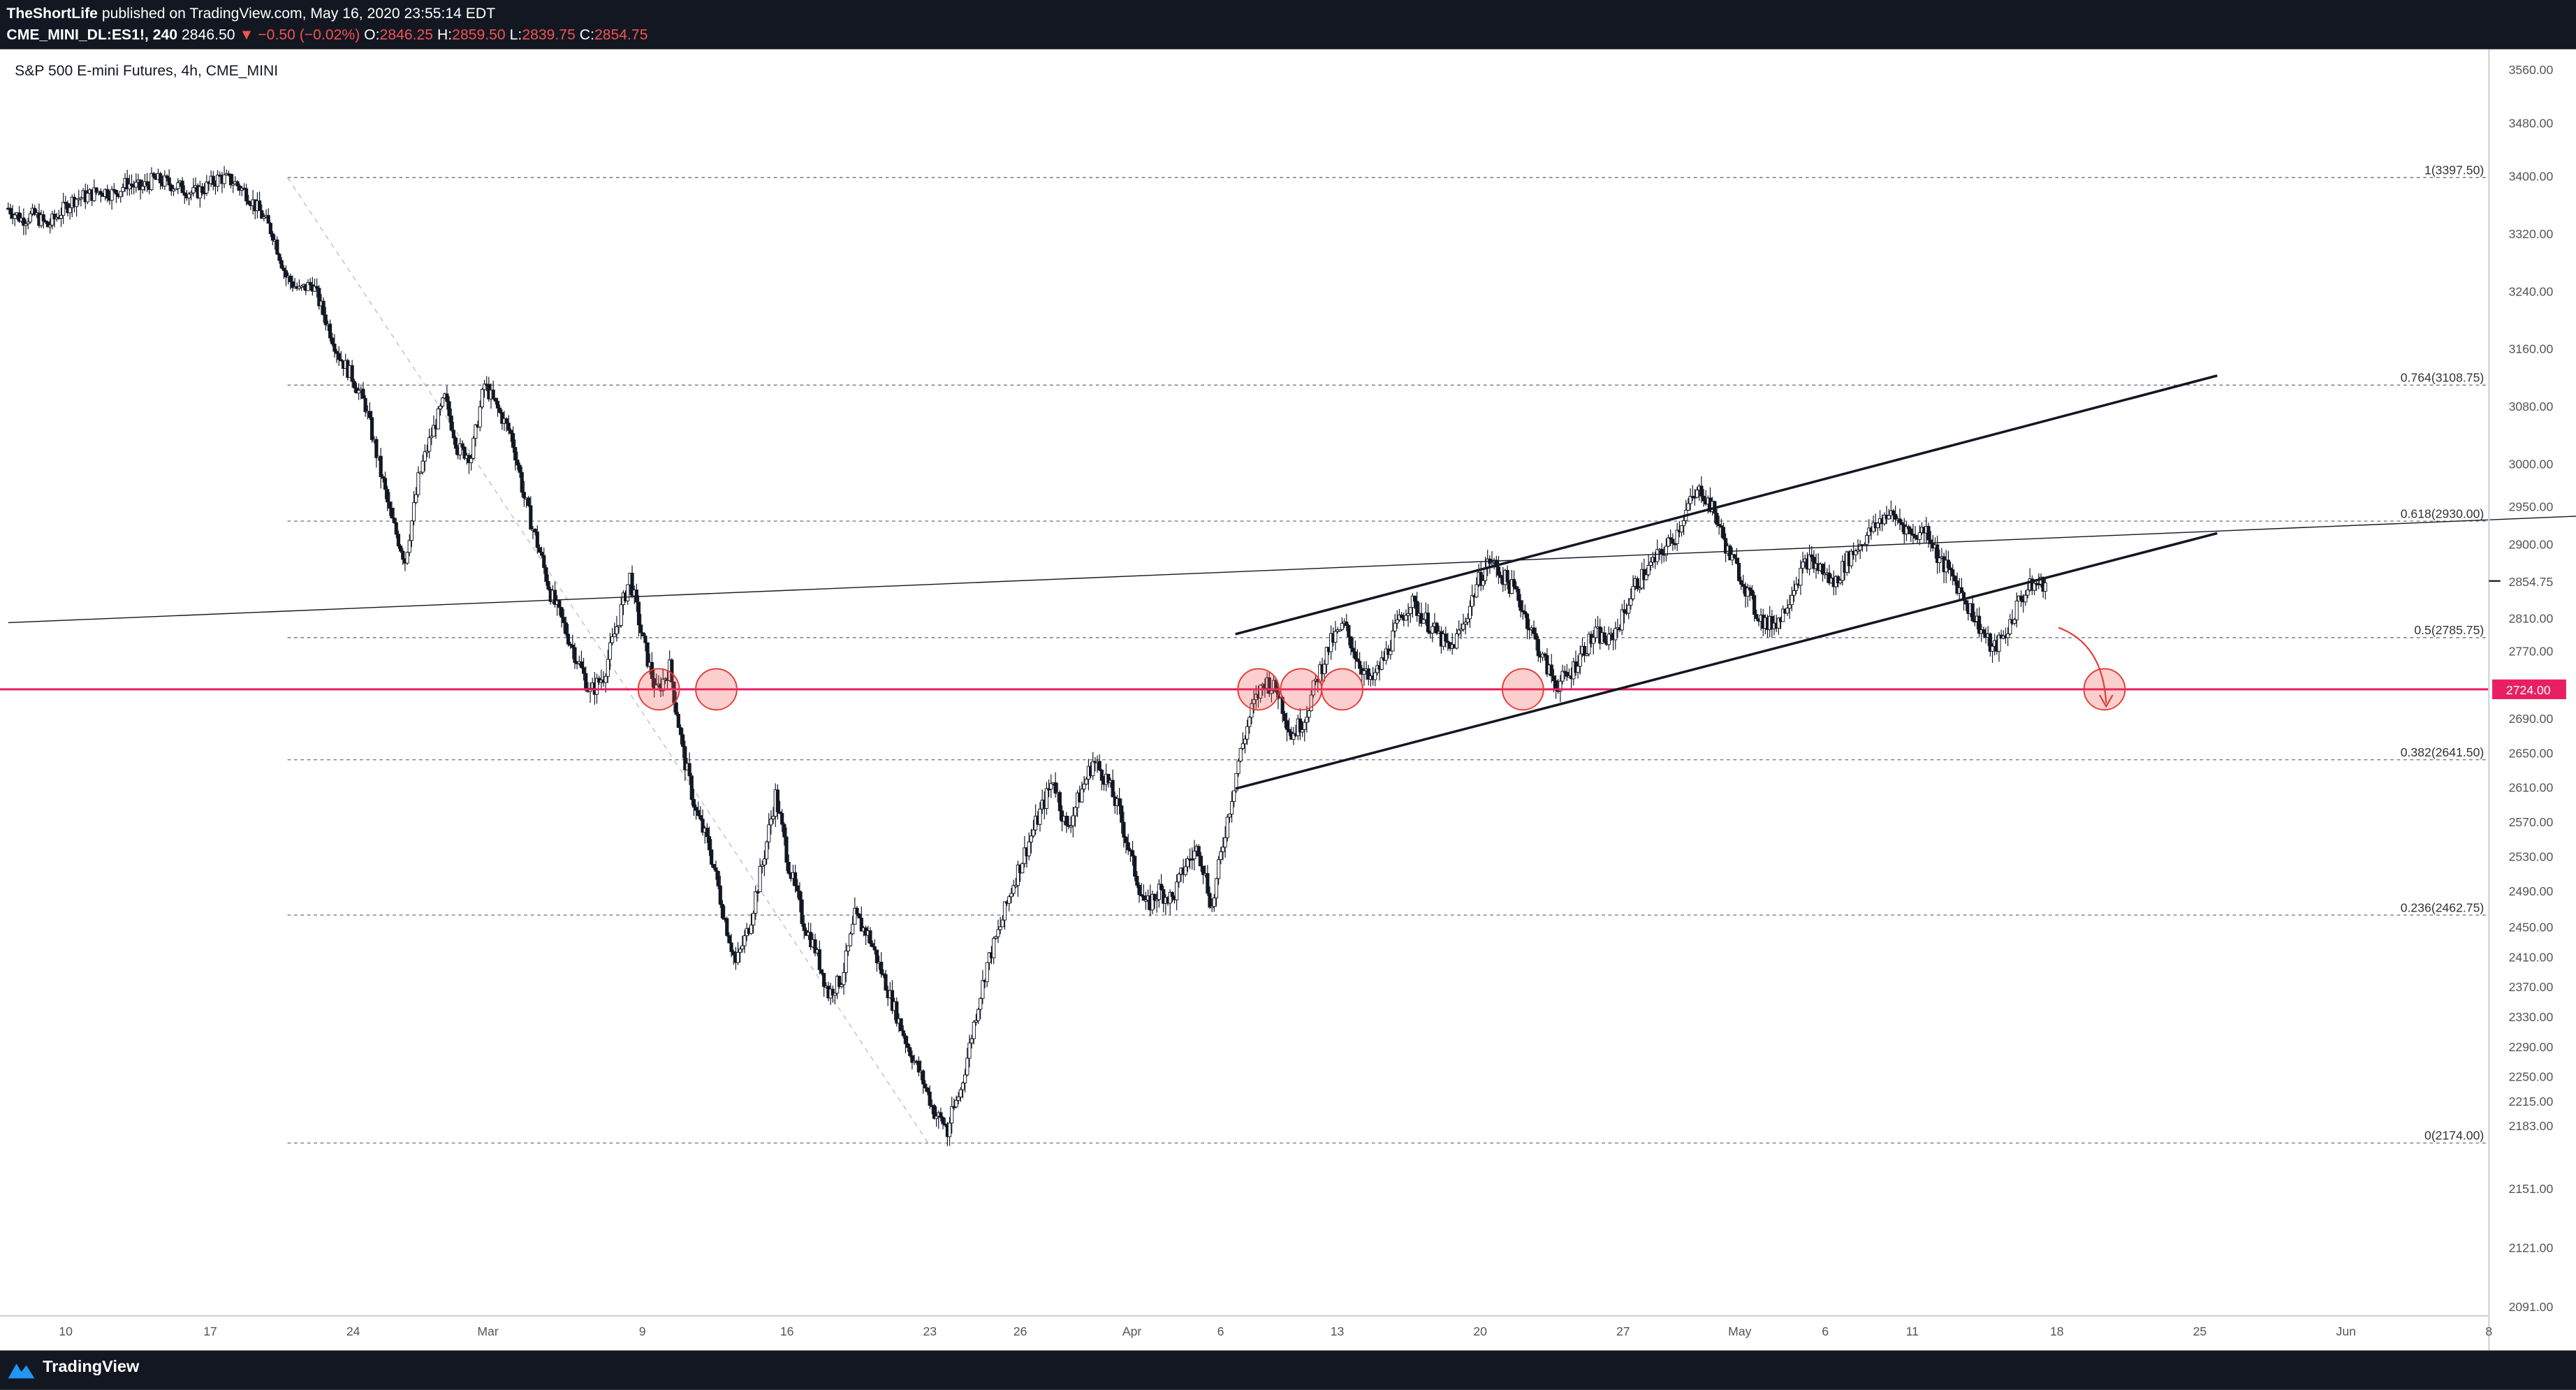  I want to click on price-tick-label: 2151.00, so click(2531, 1189).